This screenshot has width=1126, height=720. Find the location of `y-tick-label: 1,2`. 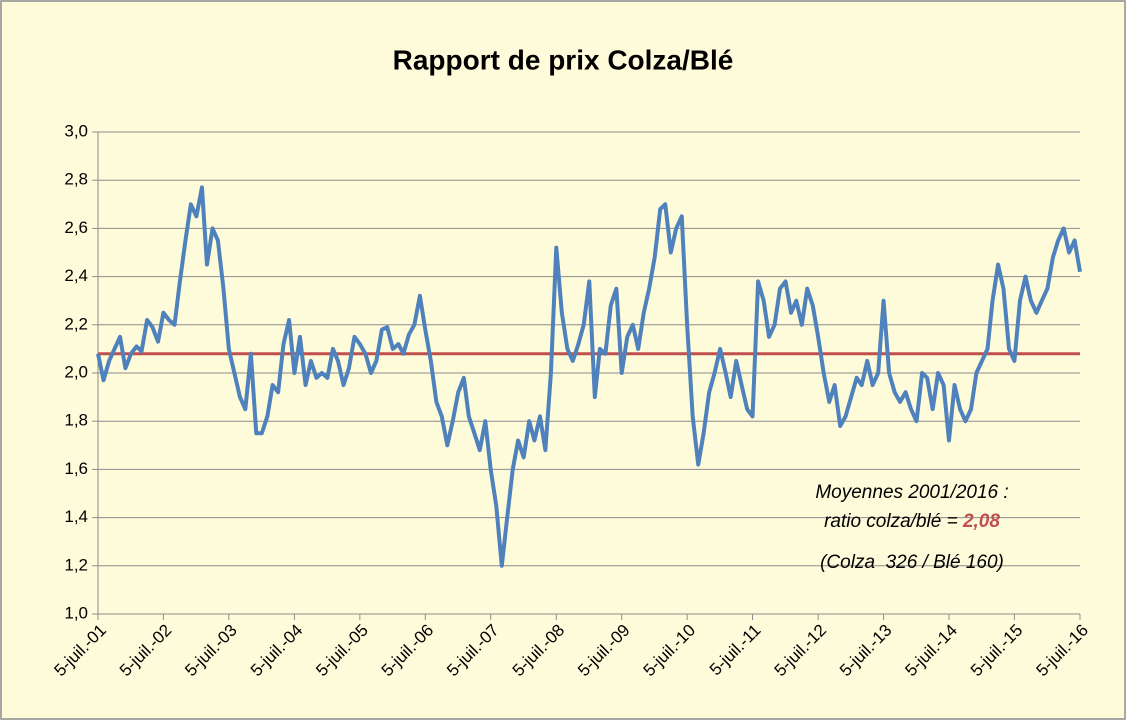

y-tick-label: 1,2 is located at coordinates (76, 564).